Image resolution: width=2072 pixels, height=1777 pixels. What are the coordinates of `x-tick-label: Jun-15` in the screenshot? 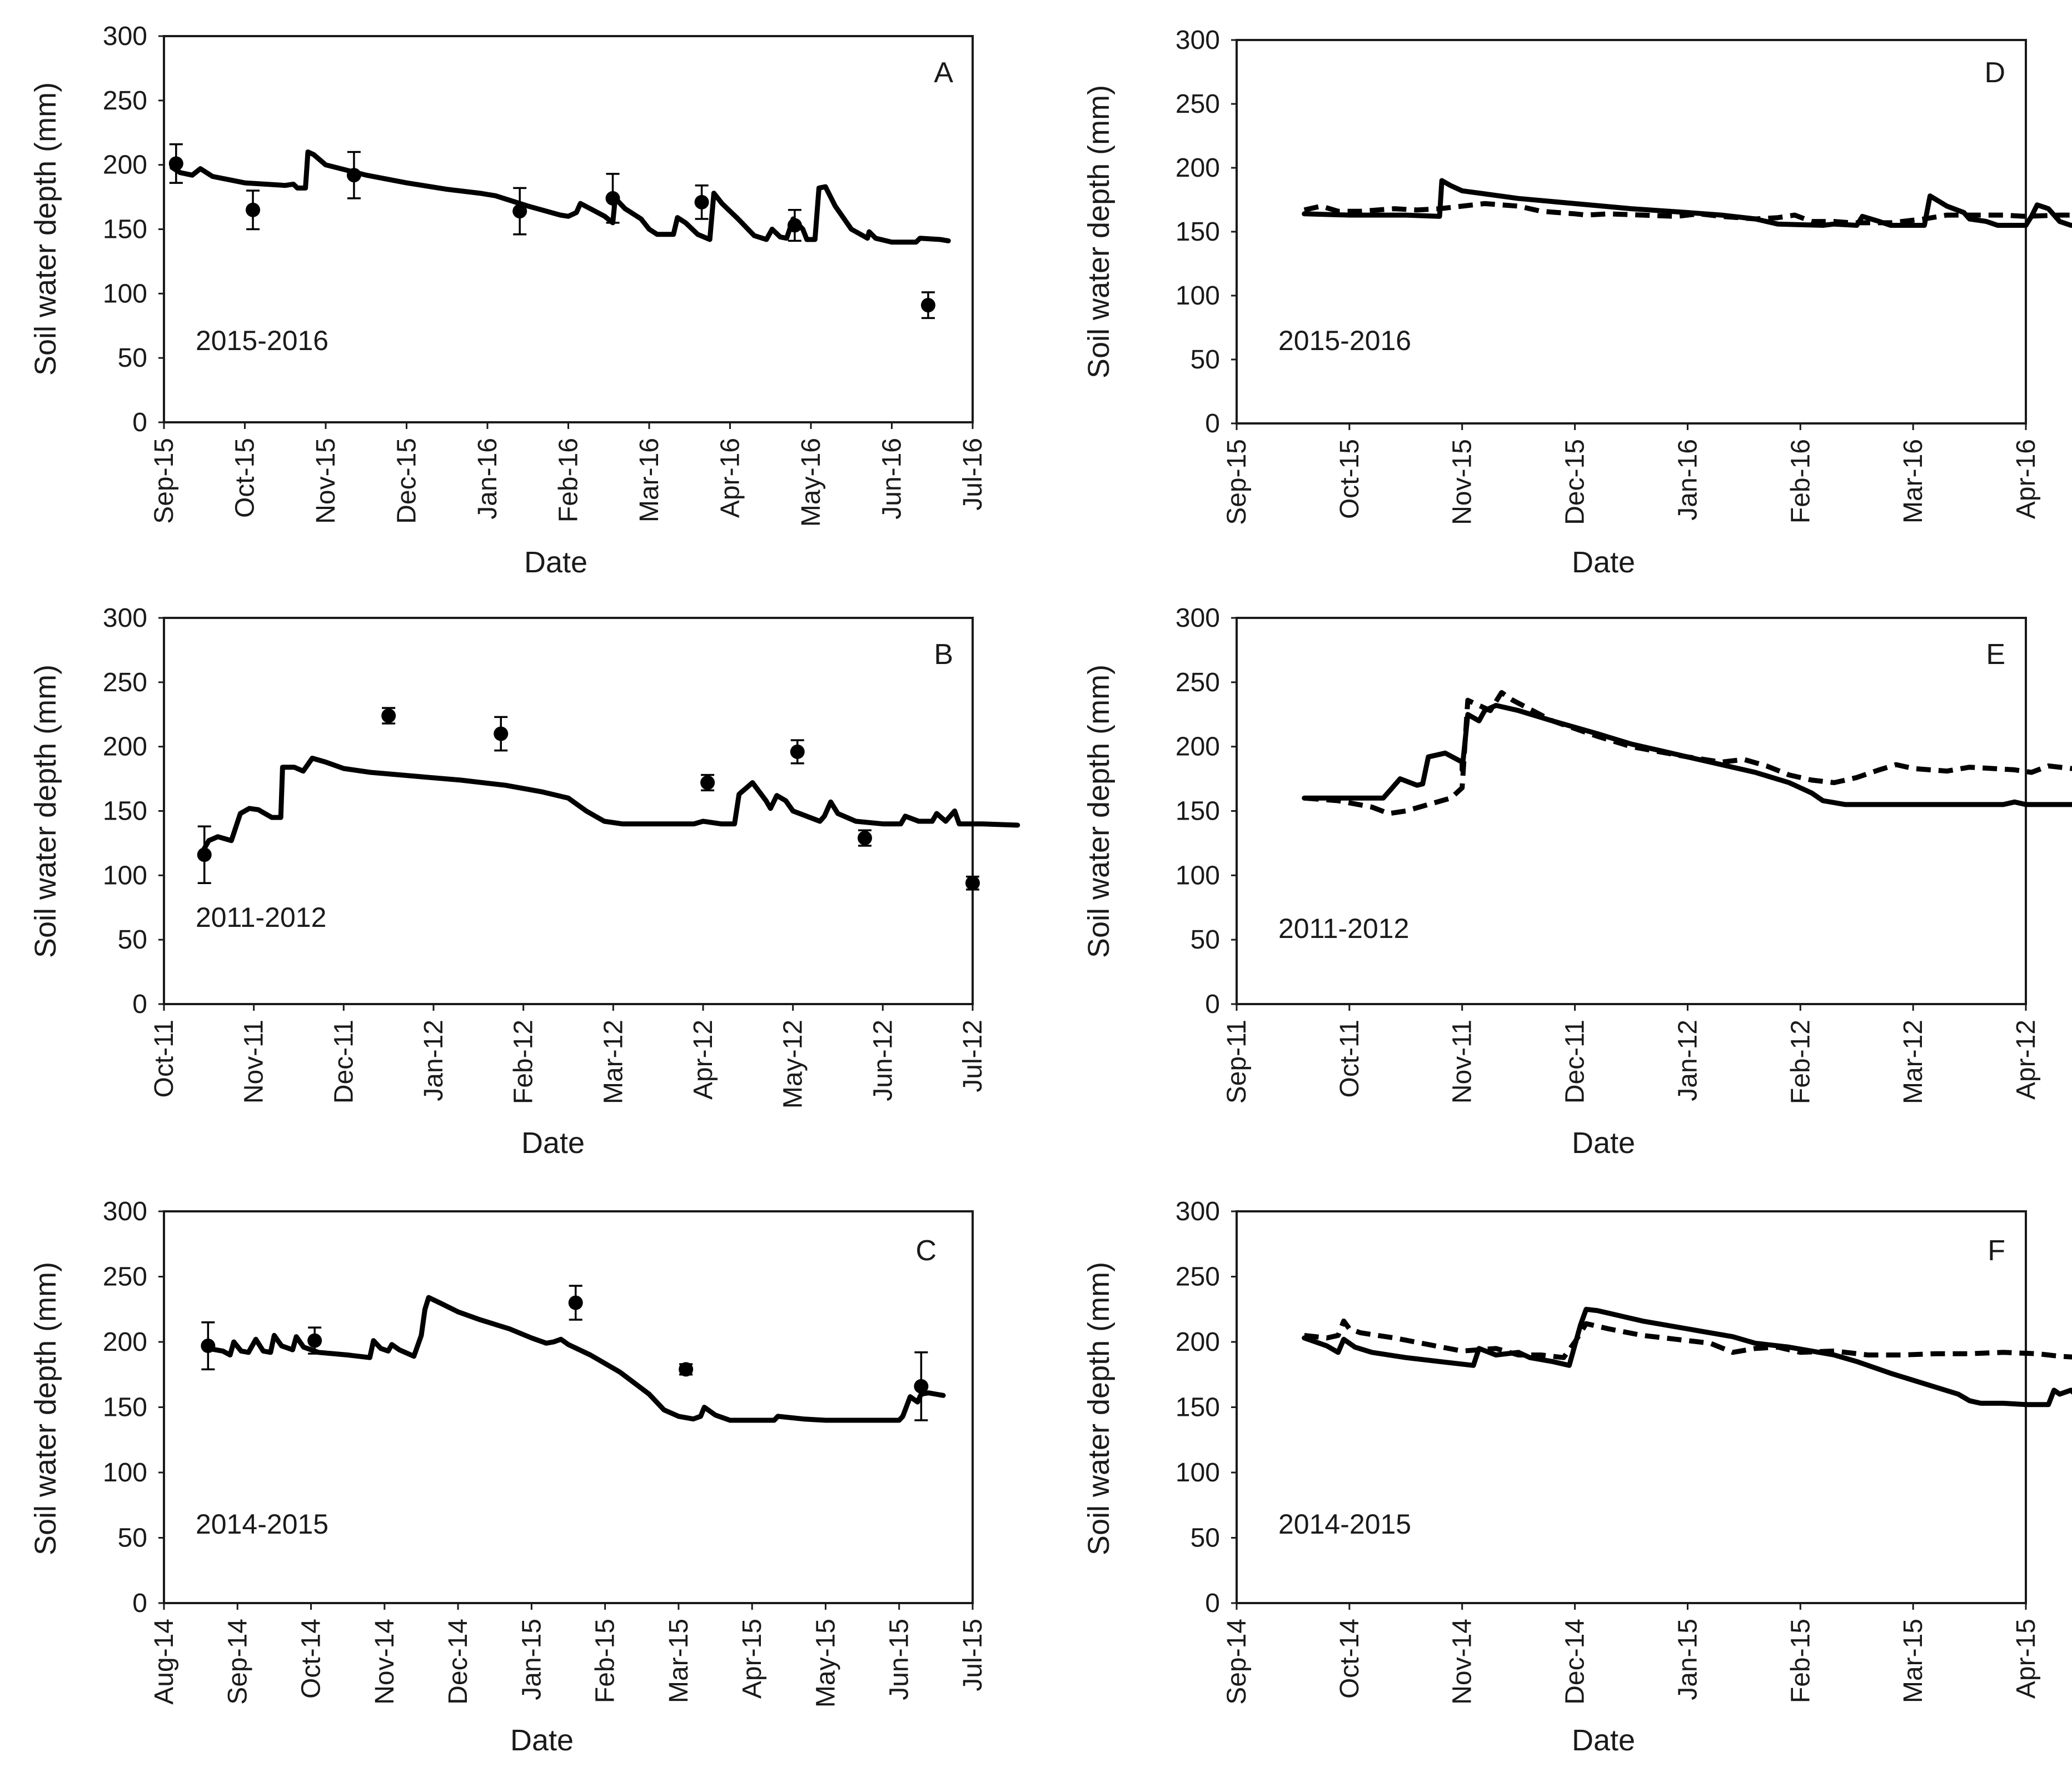 It's located at (899, 1659).